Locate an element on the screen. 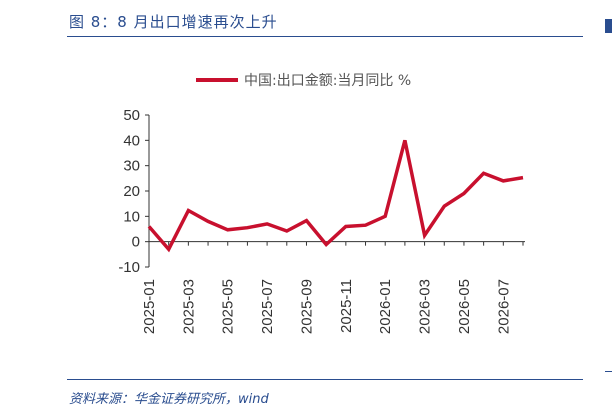  x-tick-label: 2025-07 is located at coordinates (267, 306).